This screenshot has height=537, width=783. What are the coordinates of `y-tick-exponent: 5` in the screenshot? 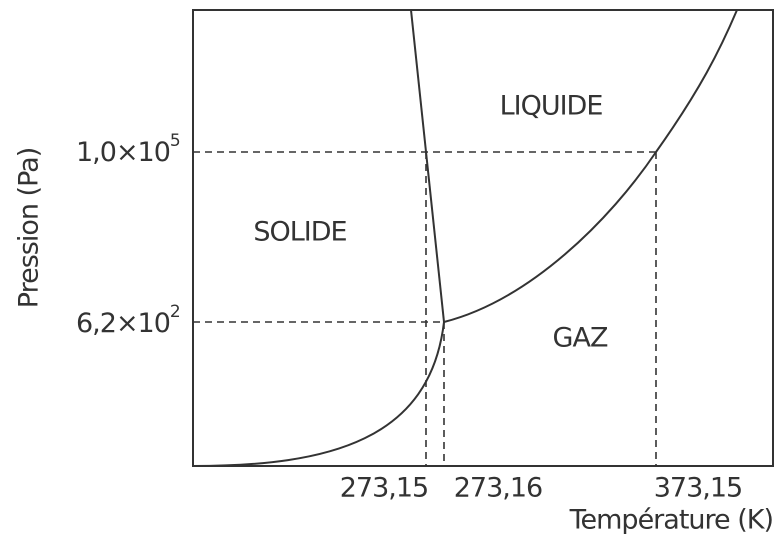 It's located at (175, 141).